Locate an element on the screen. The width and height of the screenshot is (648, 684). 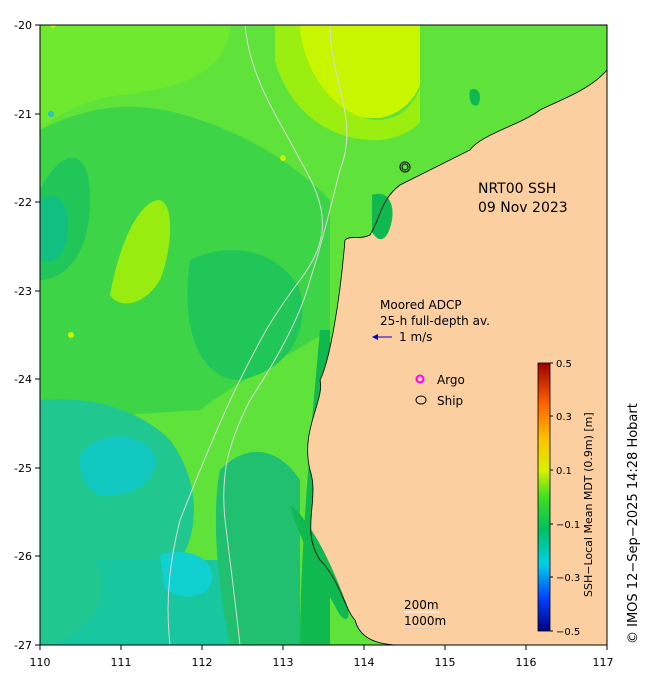
x-tick-label: 112 is located at coordinates (202, 662).